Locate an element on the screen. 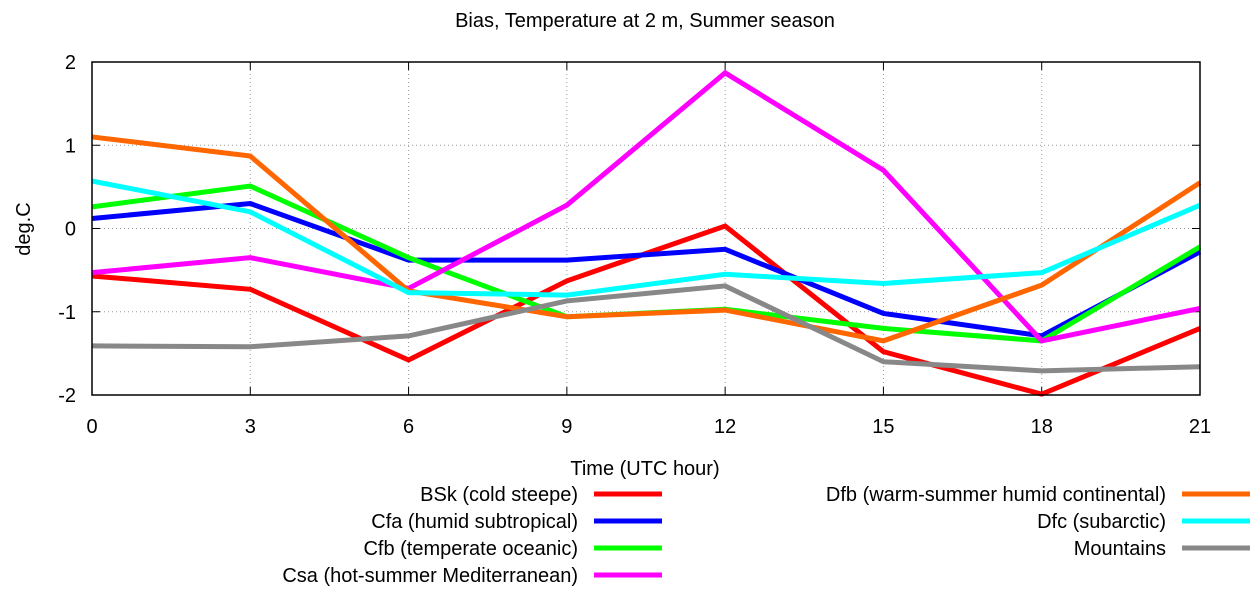  y-tick-labels: -2 -1 0 1 2 is located at coordinates (67, 229).